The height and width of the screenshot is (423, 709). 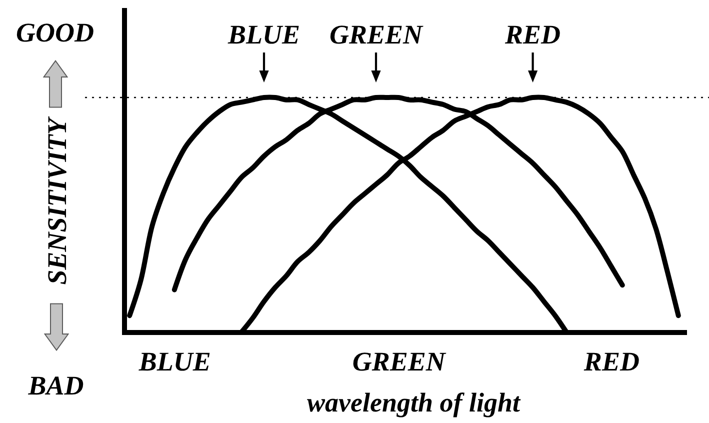 I want to click on text: BAD, so click(x=56, y=385).